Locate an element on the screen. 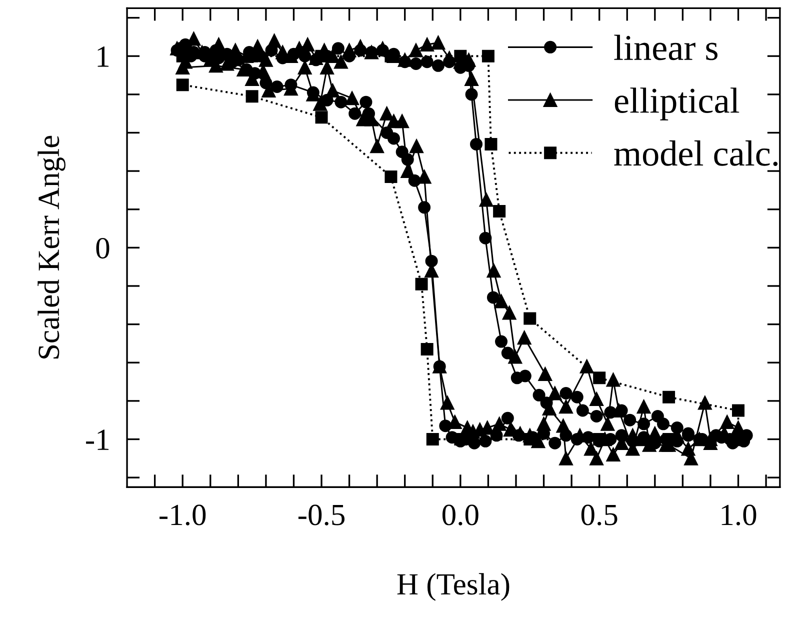 Image resolution: width=791 pixels, height=631 pixels. y-tick-label: 0 is located at coordinates (103, 248).